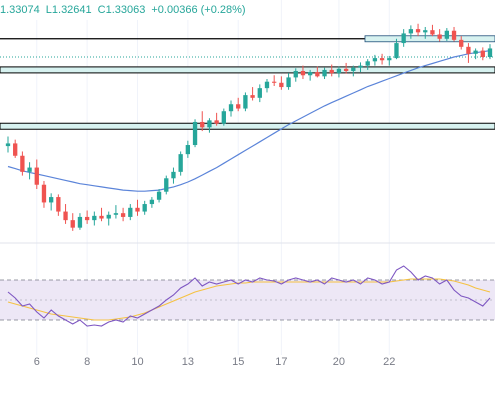 The height and width of the screenshot is (405, 495). I want to click on rsi-line, so click(249, 296).